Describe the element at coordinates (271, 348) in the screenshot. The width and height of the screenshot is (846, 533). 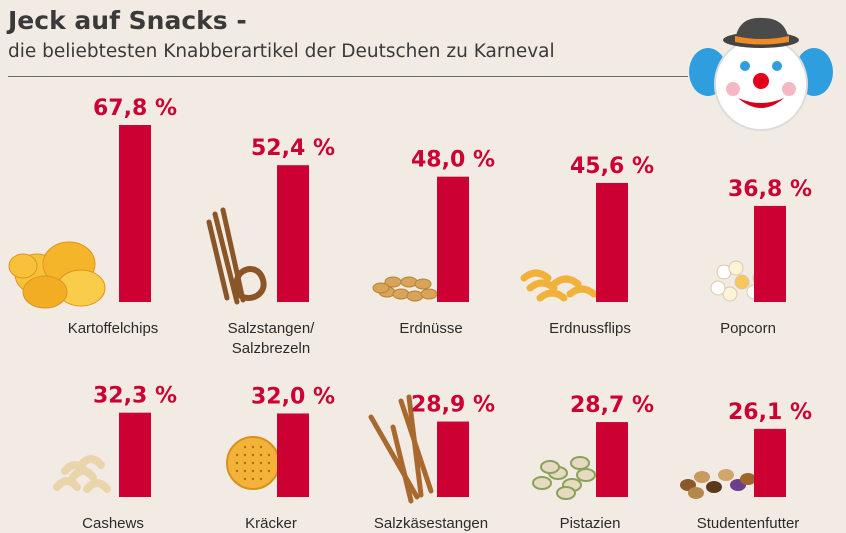
I see `category-label: Salzbrezeln` at that location.